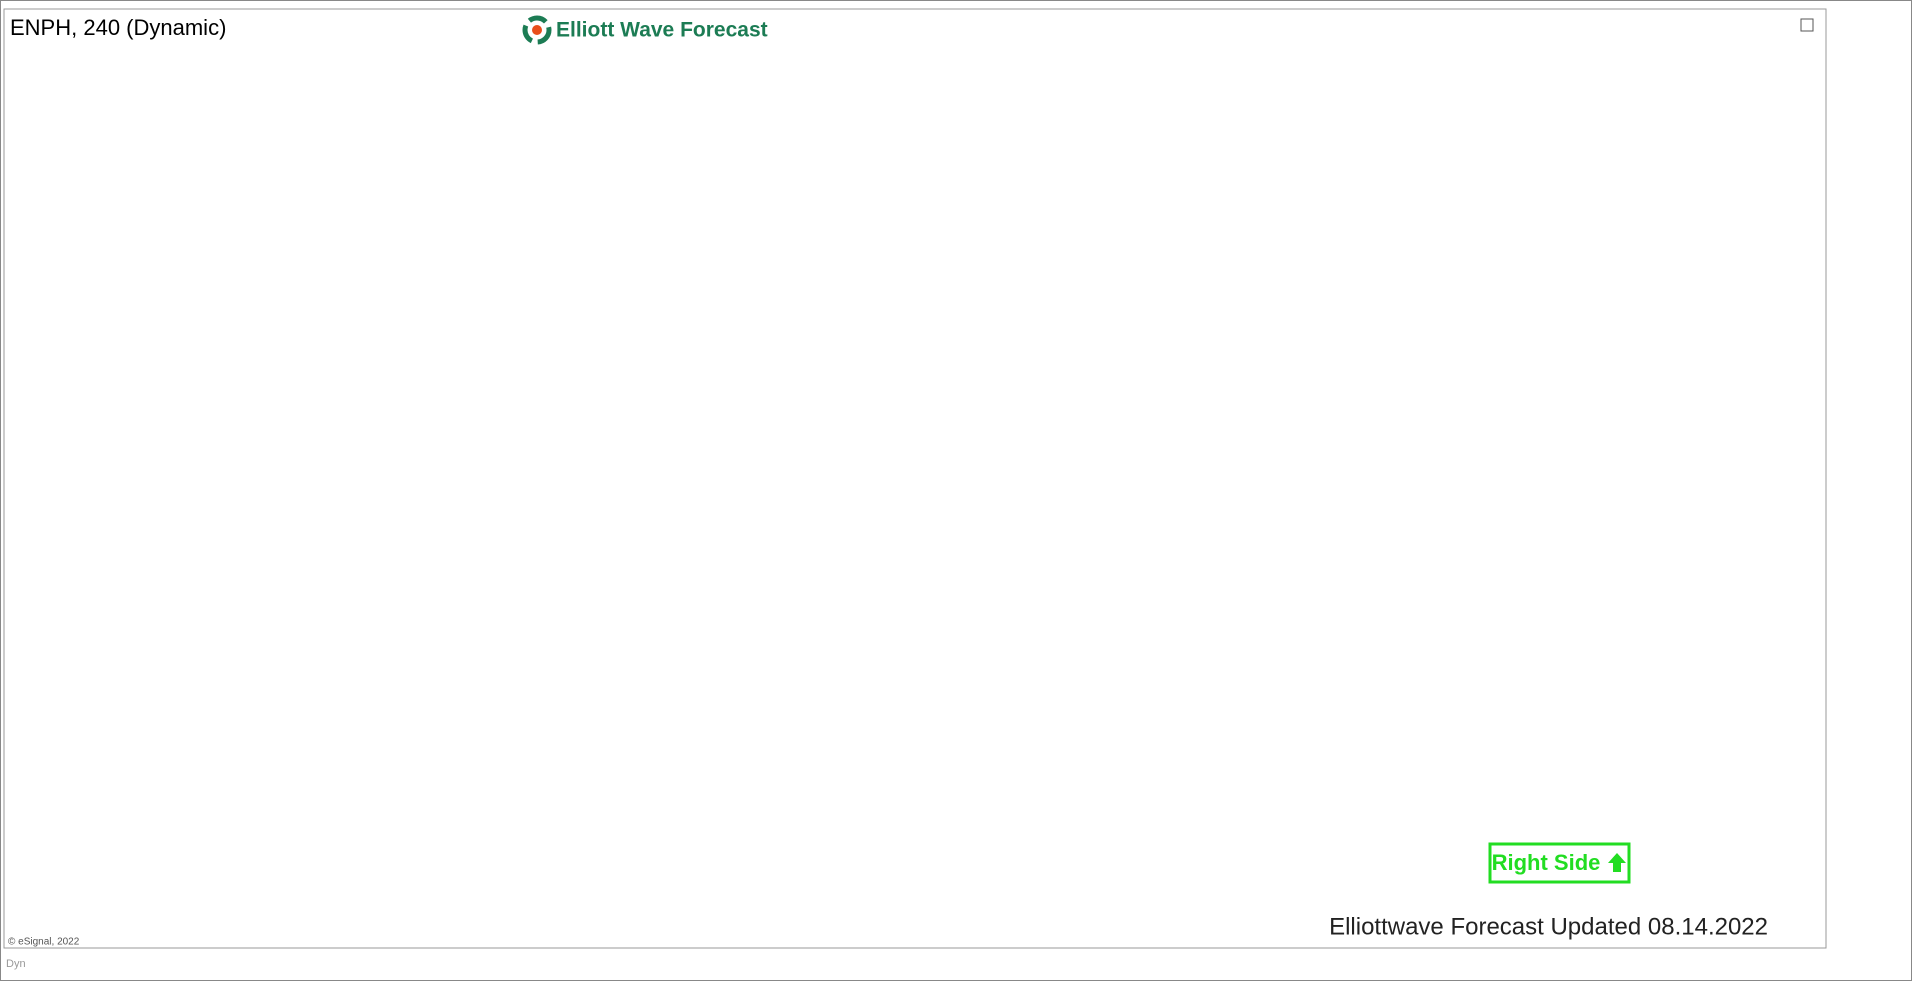 The width and height of the screenshot is (1912, 981). I want to click on logo-dot, so click(537, 30).